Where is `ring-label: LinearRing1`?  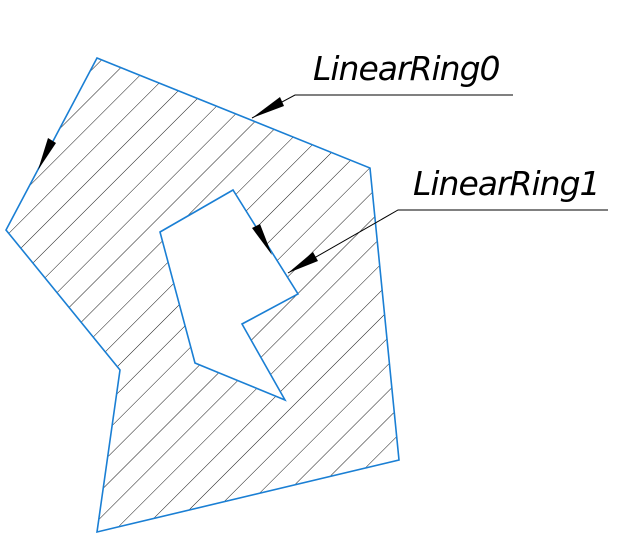 ring-label: LinearRing1 is located at coordinates (506, 183).